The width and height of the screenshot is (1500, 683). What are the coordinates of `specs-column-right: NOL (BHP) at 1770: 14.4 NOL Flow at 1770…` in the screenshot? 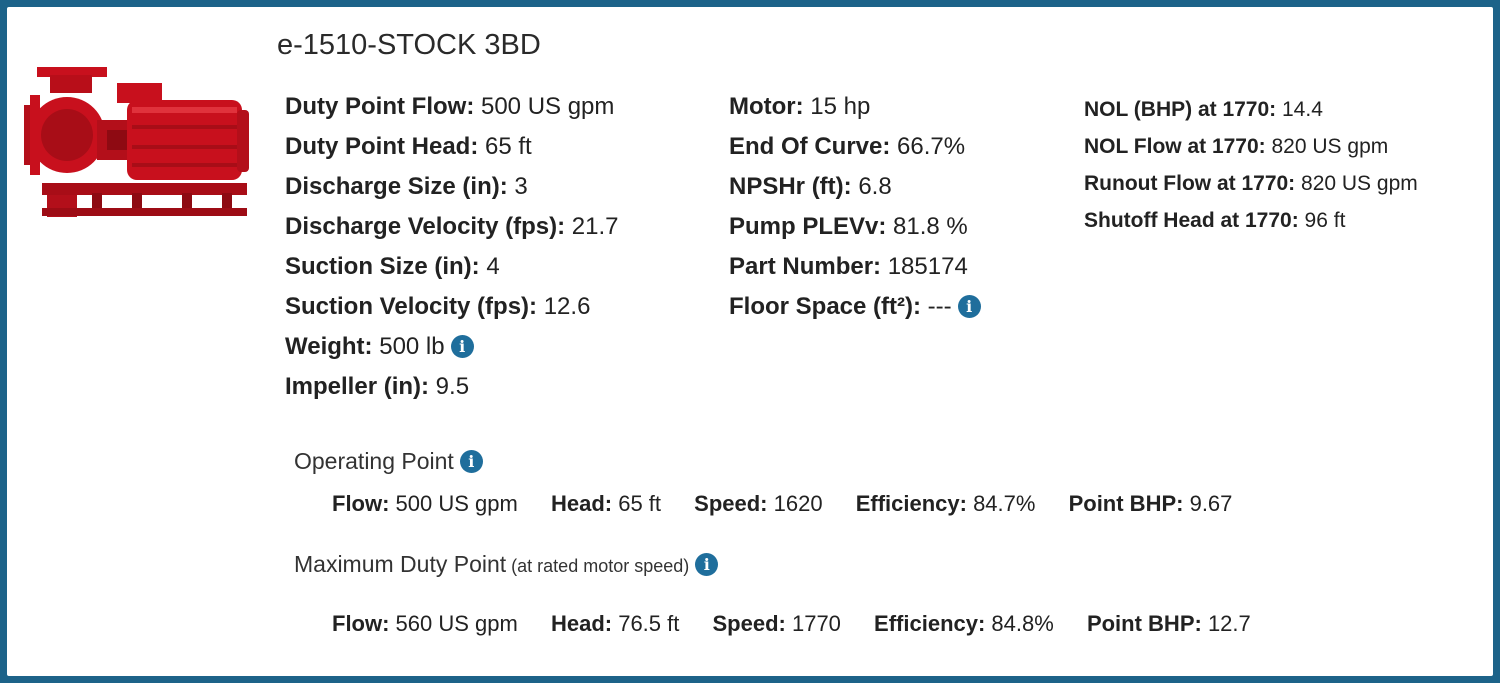 It's located at (1251, 165).